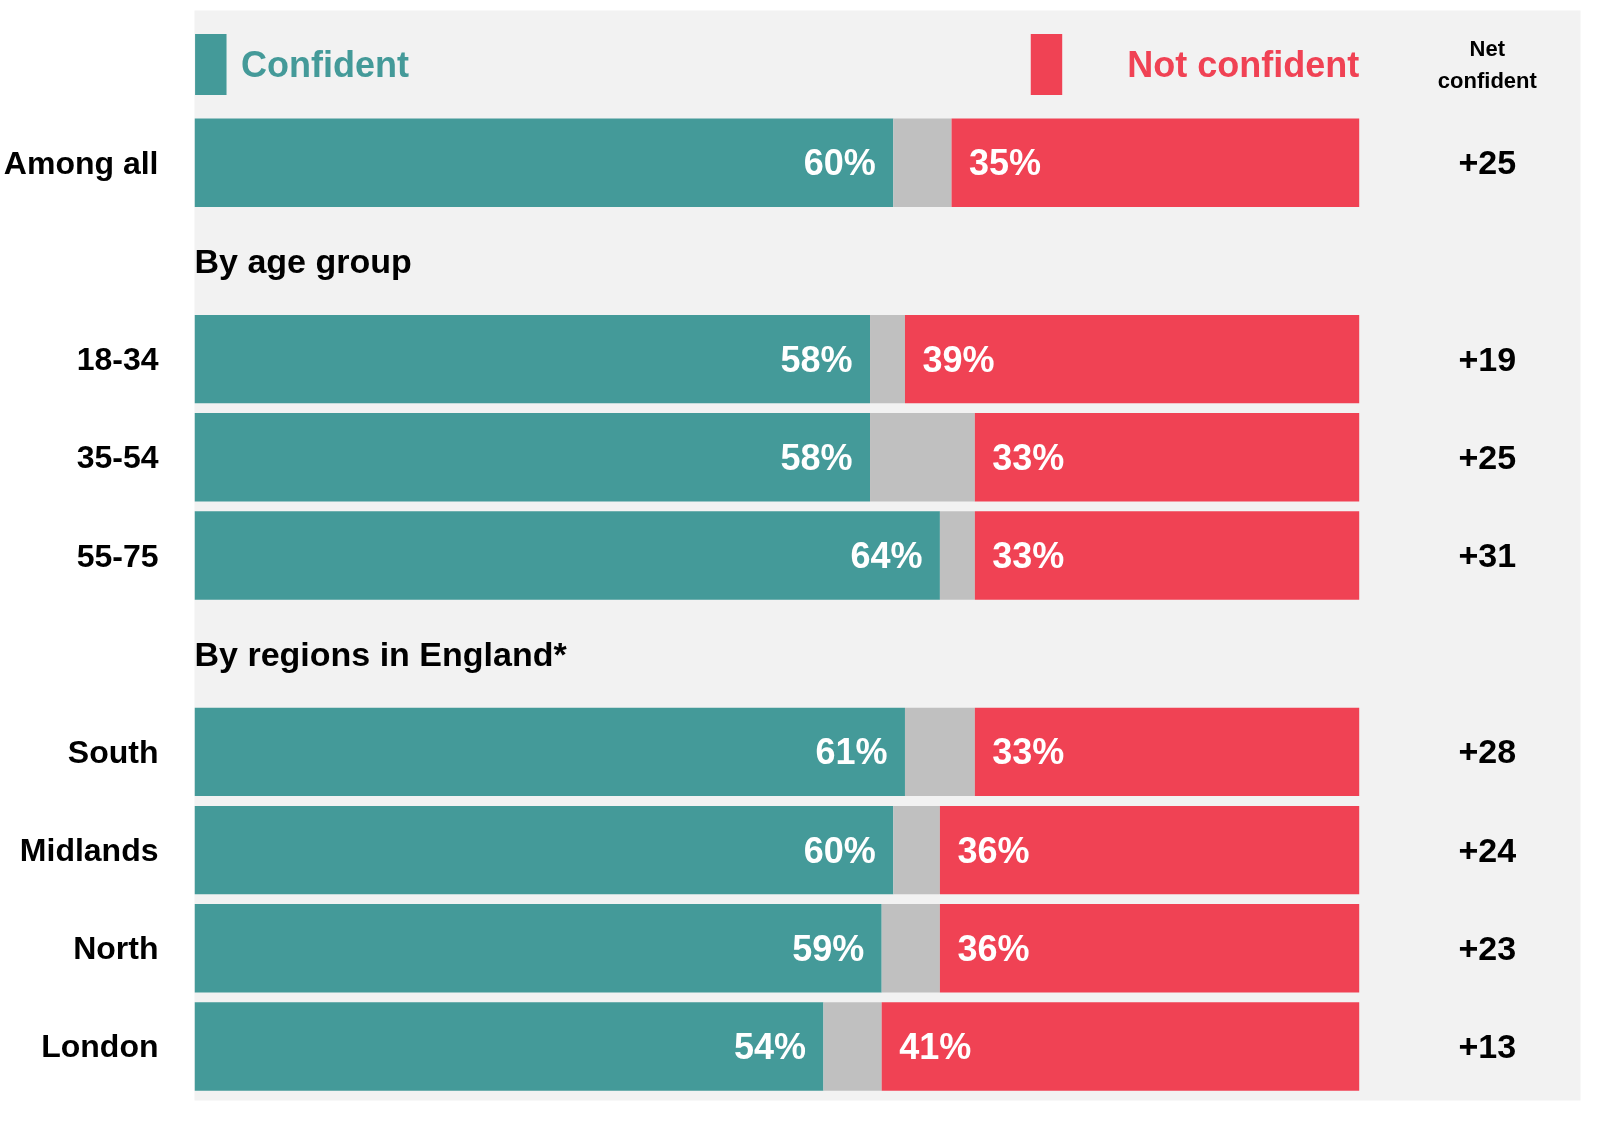  What do you see at coordinates (381, 653) in the screenshot?
I see `annotation: By regions in England*` at bounding box center [381, 653].